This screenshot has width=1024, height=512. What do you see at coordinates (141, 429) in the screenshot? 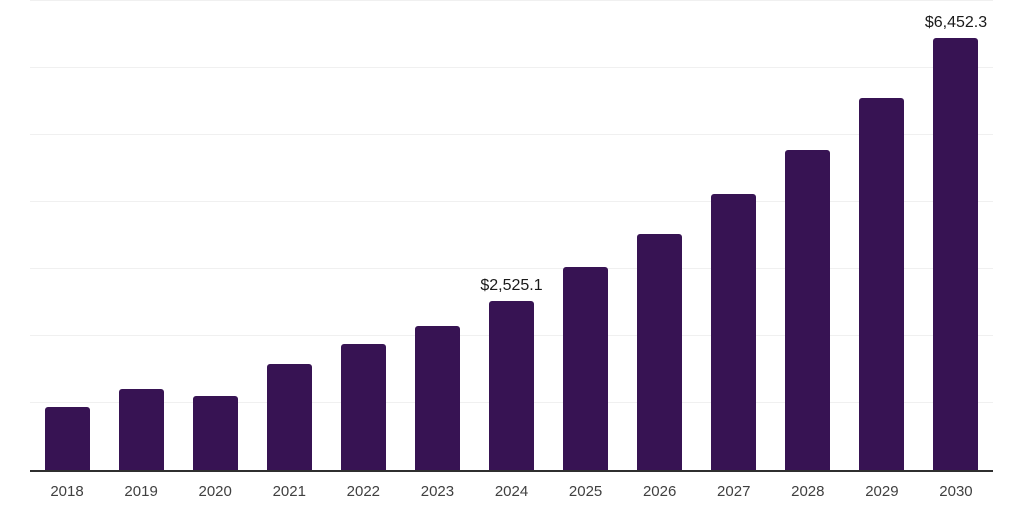
I see `bar-2019` at bounding box center [141, 429].